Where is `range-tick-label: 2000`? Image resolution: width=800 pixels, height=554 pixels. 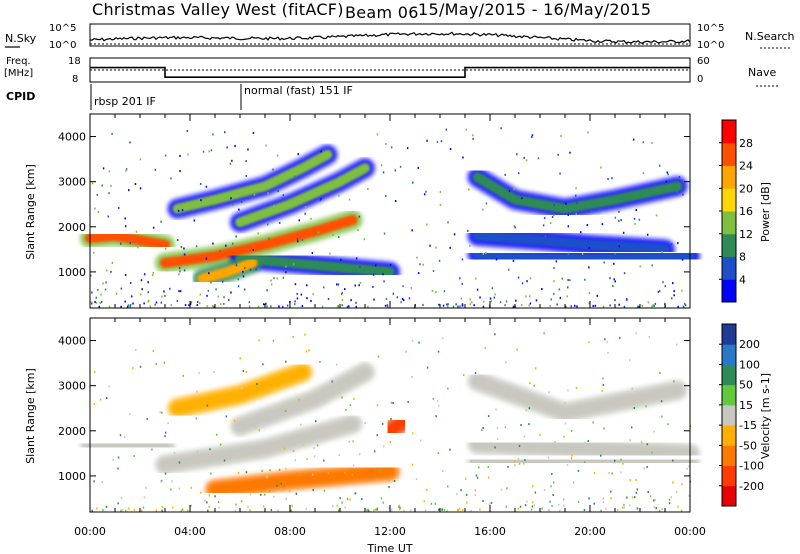
range-tick-label: 2000 is located at coordinates (72, 227).